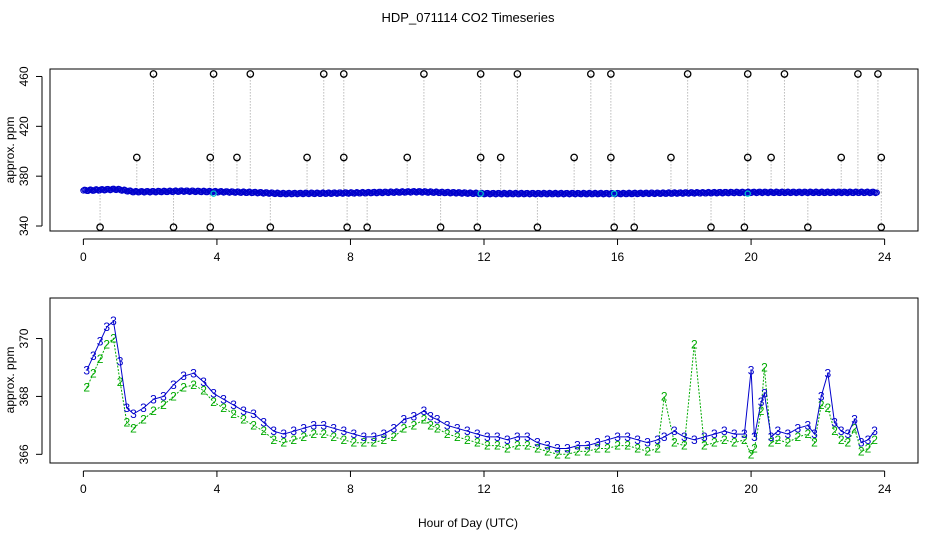  I want to click on figure-title: HDP_071114 CO2 Timeseries, so click(468, 17).